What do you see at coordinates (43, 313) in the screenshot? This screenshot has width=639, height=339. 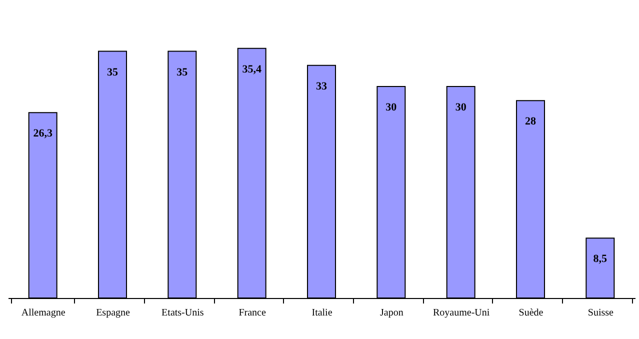 I see `x-tick-label: Allemagne` at bounding box center [43, 313].